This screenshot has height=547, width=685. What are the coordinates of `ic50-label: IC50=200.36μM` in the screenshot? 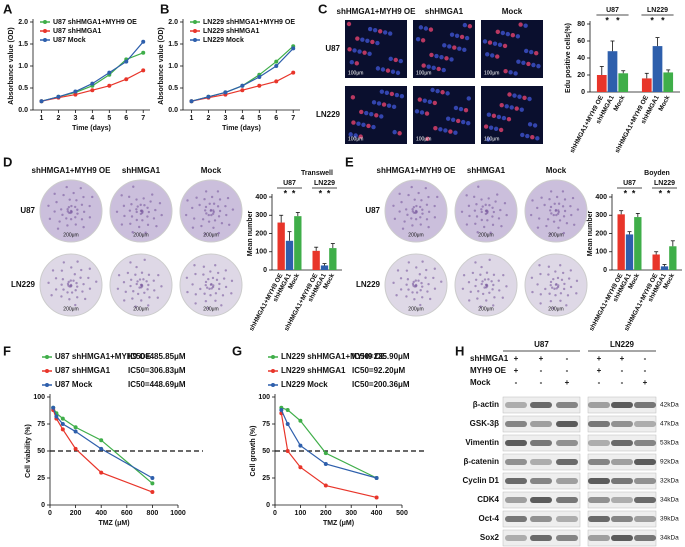 It's located at (381, 384).